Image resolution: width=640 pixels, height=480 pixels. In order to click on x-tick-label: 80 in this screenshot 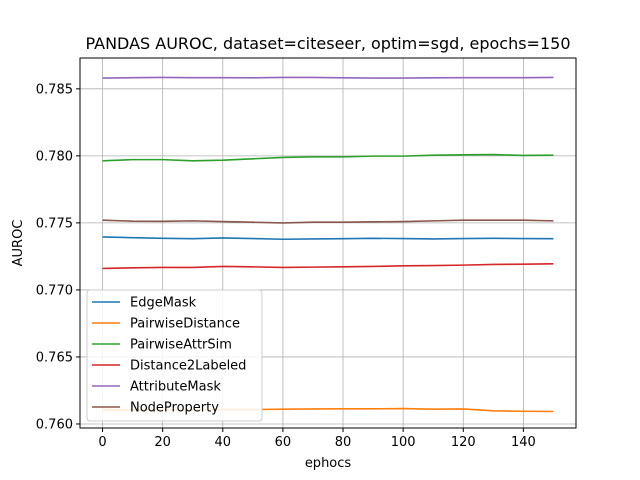, I will do `click(343, 442)`.